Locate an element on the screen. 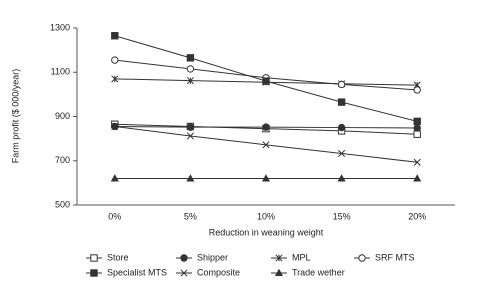 The image size is (480, 288). legend-label: MPL is located at coordinates (301, 257).